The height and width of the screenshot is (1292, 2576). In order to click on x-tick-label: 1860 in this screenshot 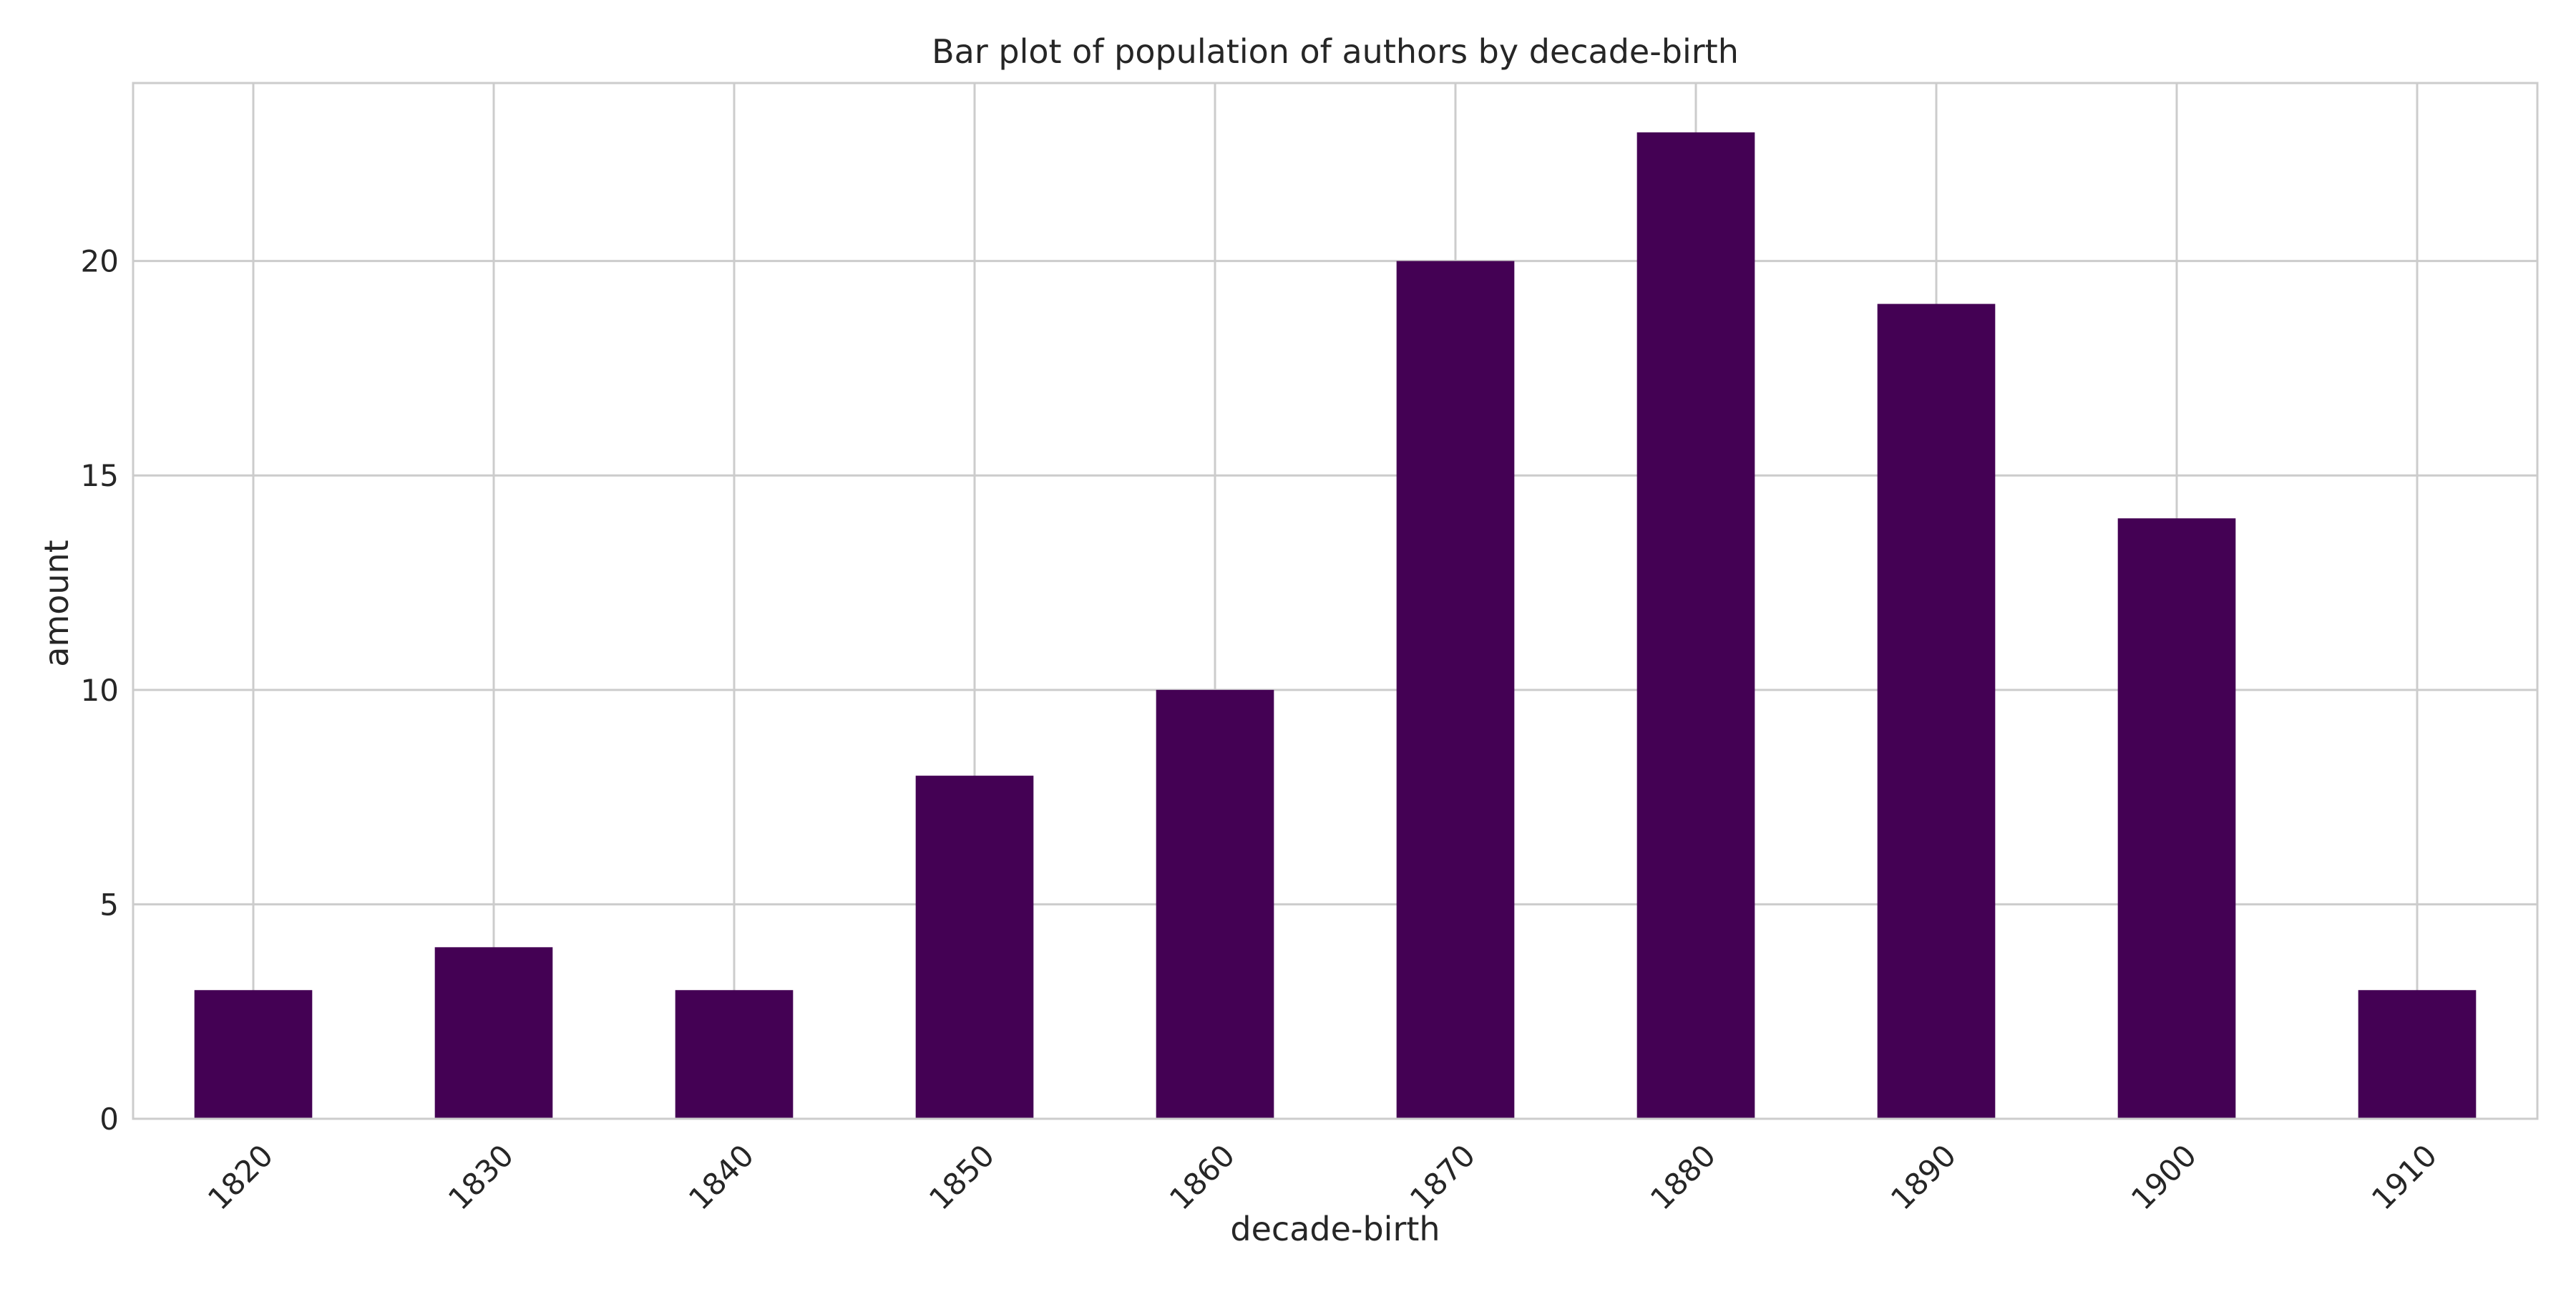, I will do `click(1202, 1176)`.